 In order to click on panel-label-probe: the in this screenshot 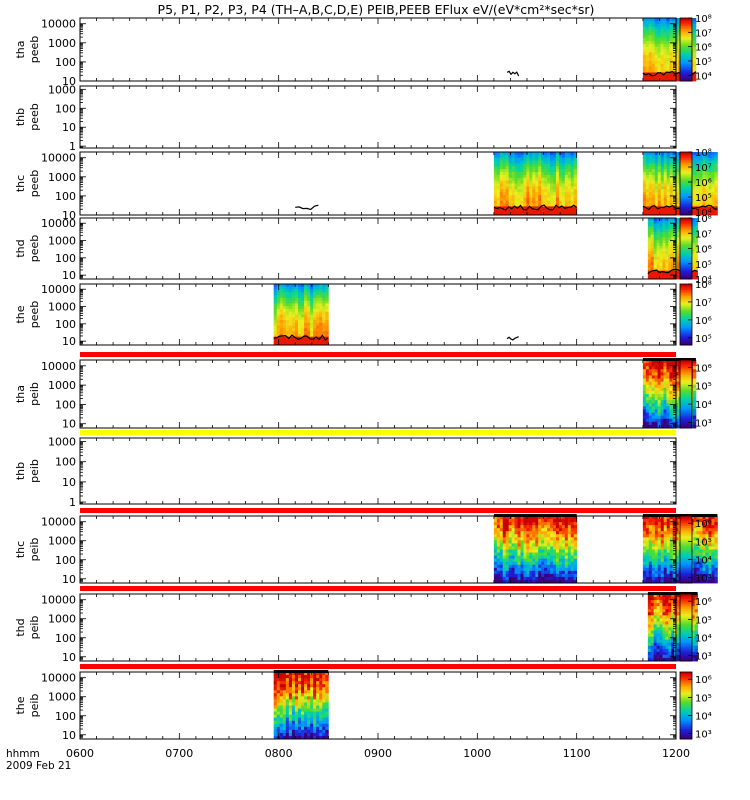, I will do `click(20, 705)`.